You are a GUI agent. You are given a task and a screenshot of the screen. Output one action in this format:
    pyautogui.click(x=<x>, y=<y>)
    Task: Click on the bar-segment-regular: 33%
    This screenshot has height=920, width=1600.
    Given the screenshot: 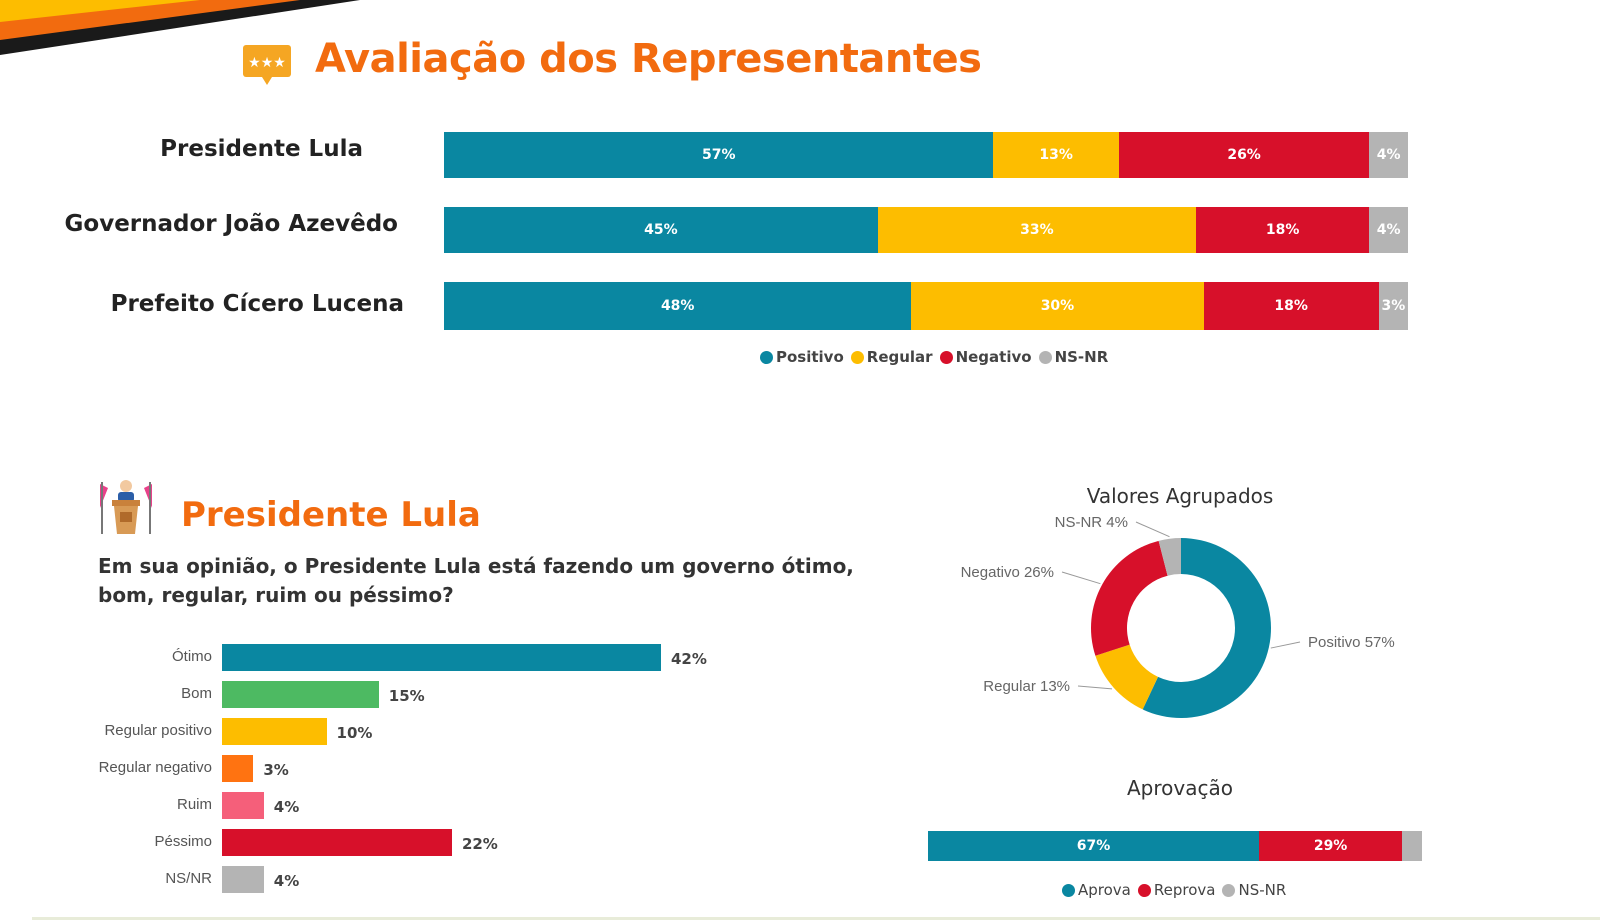 What is the action you would take?
    pyautogui.click(x=1036, y=230)
    